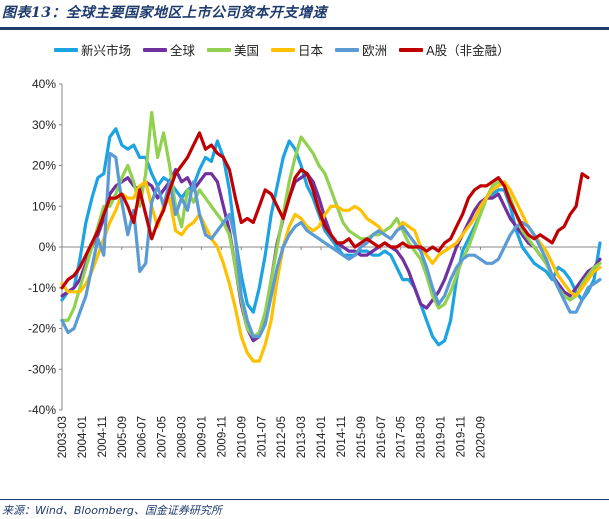  Describe the element at coordinates (44, 84) in the screenshot. I see `y-tick-label: 40%` at that location.